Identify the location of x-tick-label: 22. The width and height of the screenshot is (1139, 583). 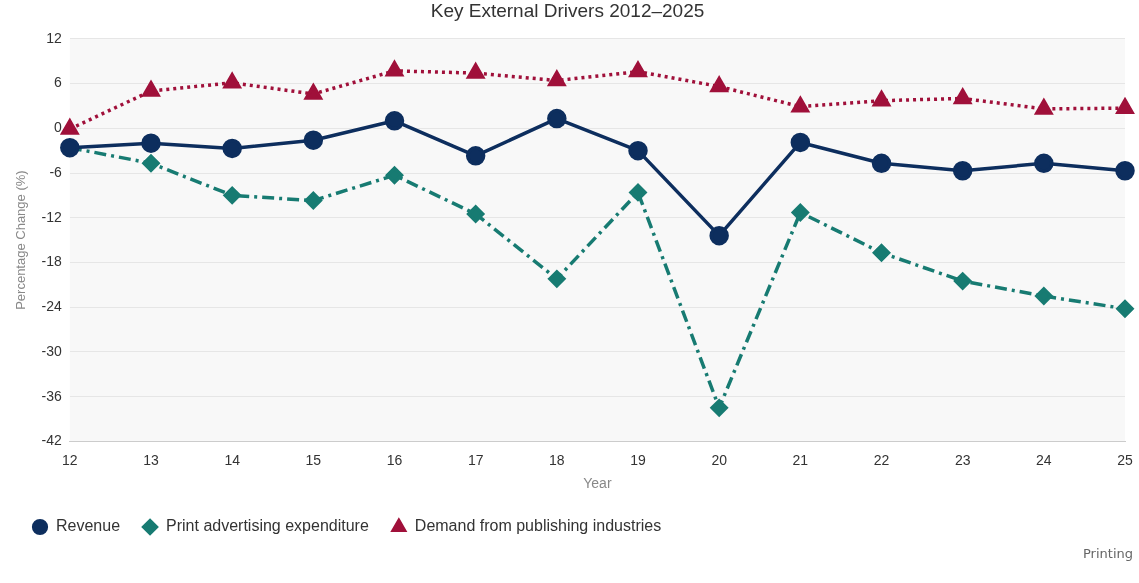
(881, 459).